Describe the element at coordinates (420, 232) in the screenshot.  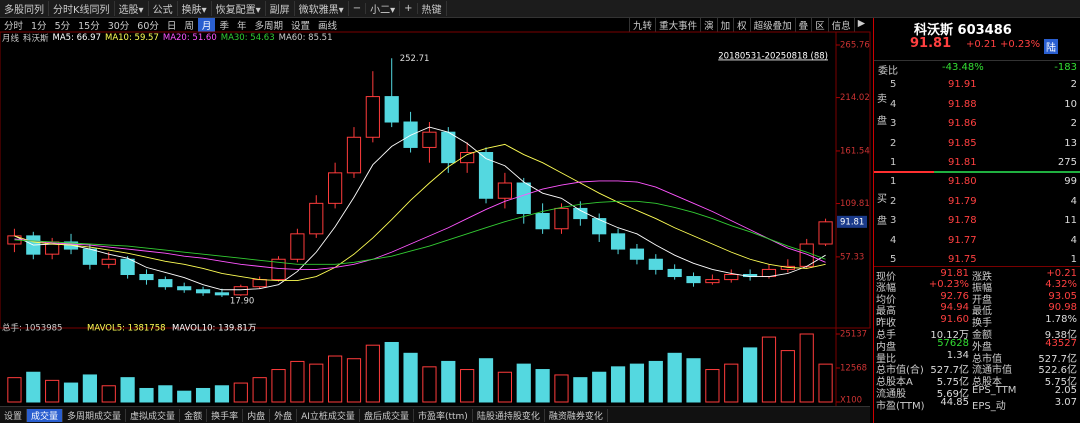
I see `ma-line` at that location.